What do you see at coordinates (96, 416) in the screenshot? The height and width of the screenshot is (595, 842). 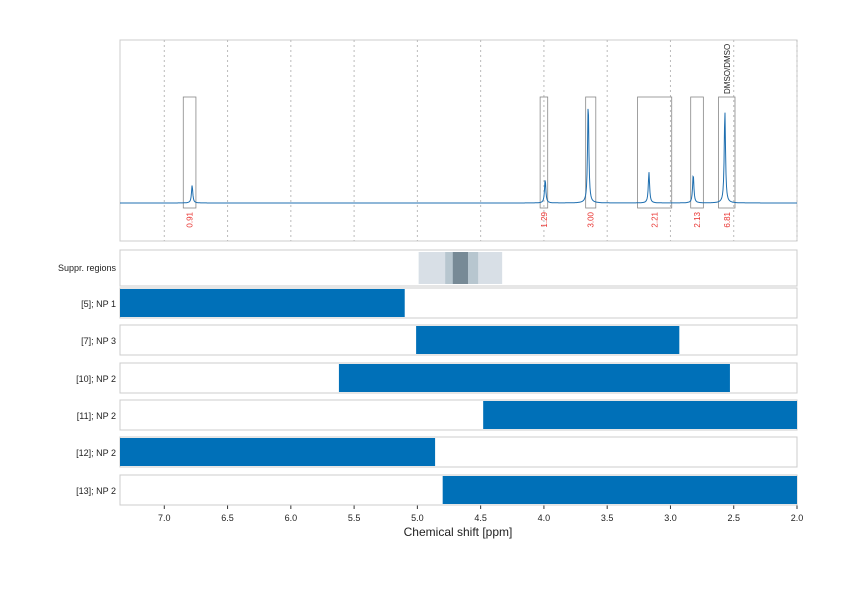 I see `row-label: [11]; NP 2` at bounding box center [96, 416].